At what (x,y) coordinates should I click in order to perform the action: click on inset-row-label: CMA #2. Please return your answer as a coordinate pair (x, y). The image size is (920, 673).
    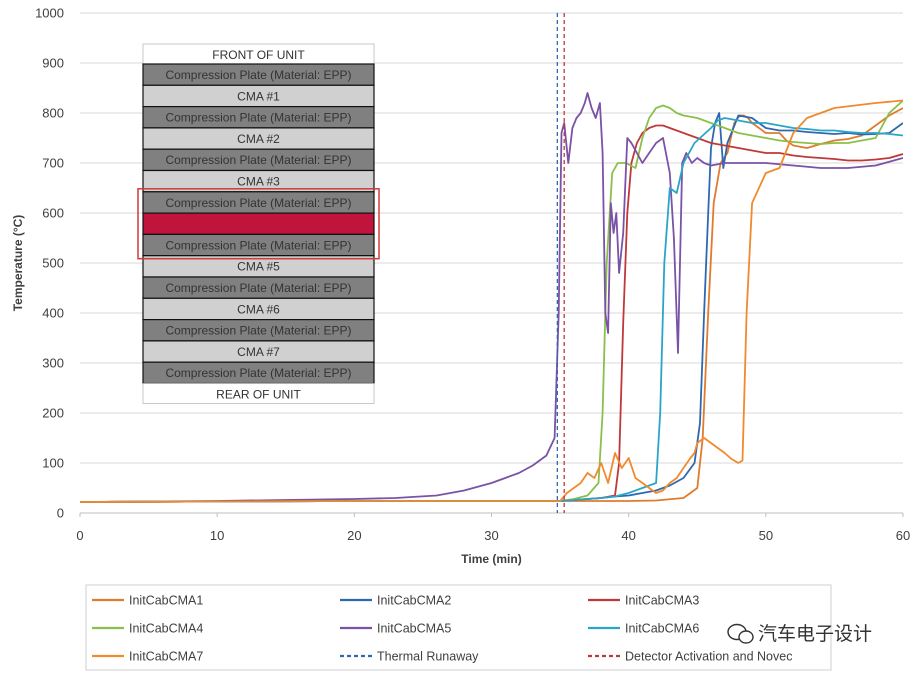
    Looking at the image, I should click on (258, 139).